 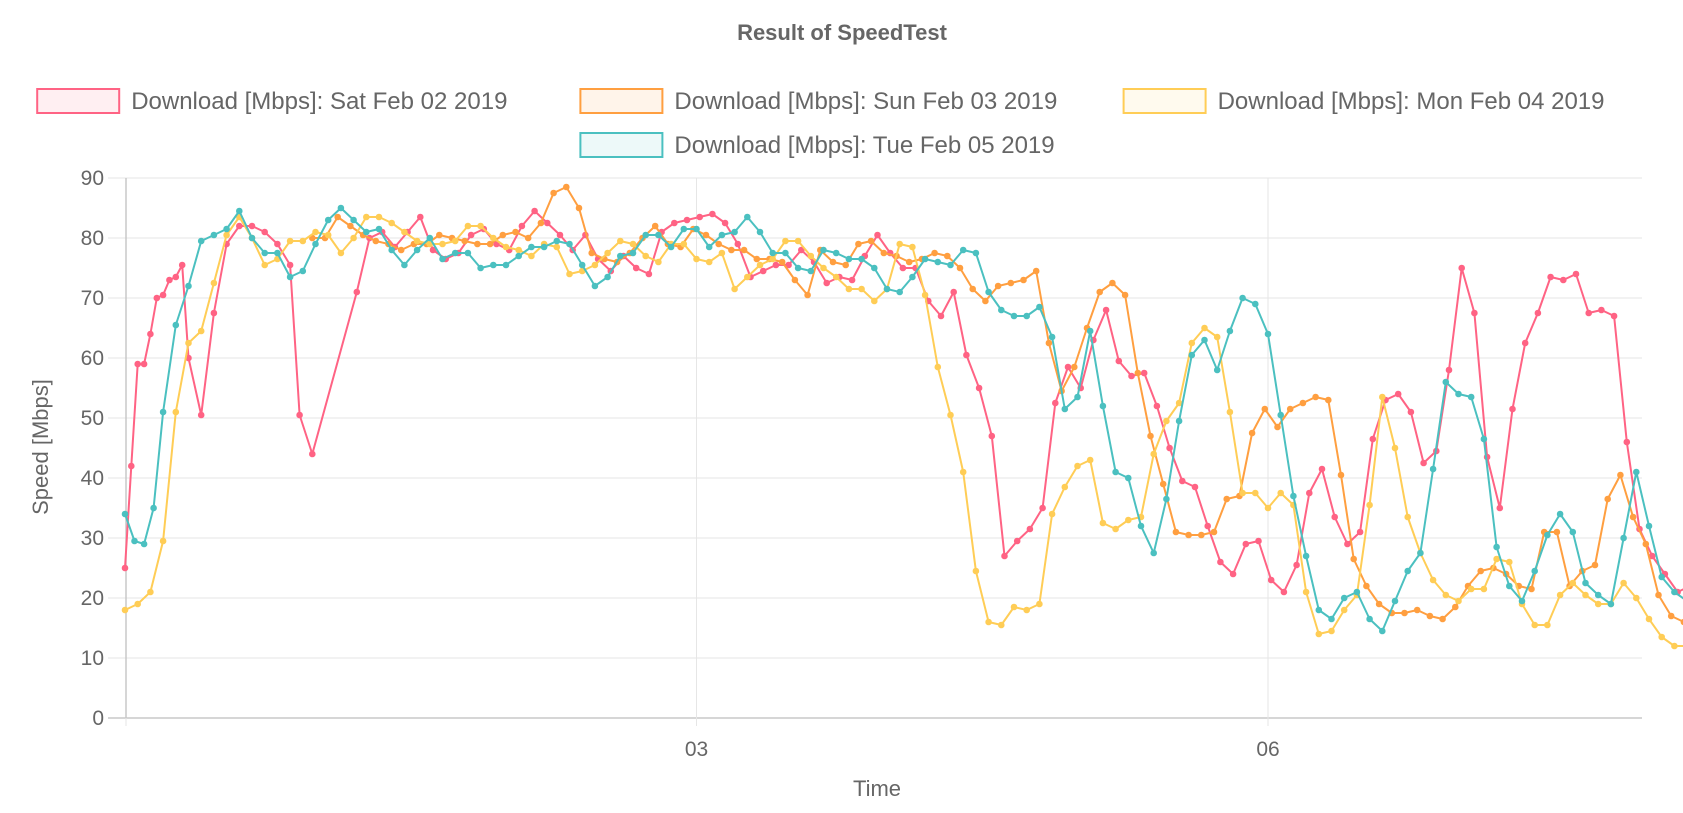 What do you see at coordinates (92, 598) in the screenshot?
I see `y-tick-label-20: 20` at bounding box center [92, 598].